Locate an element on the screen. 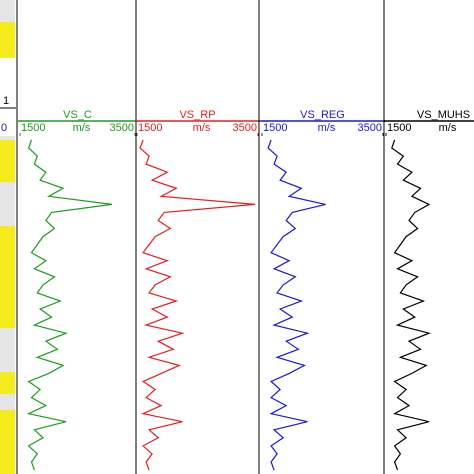 Image resolution: width=474 pixels, height=474 pixels. track-title: VS_REG is located at coordinates (322, 115).